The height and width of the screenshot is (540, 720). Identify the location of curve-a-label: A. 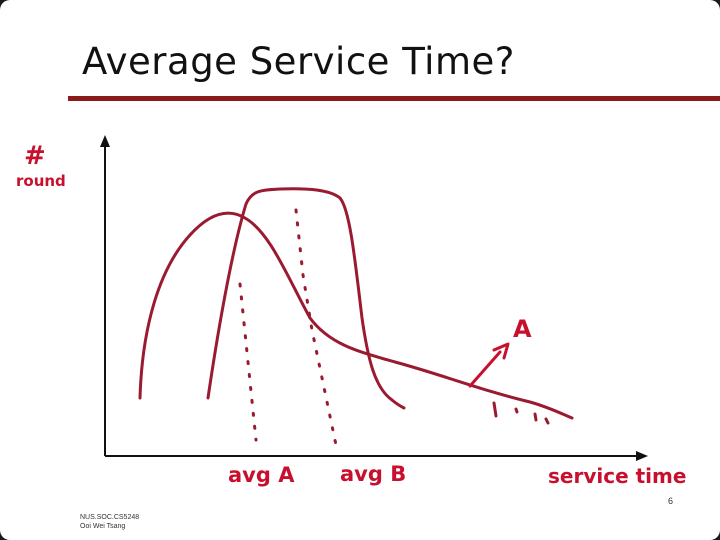
(522, 329).